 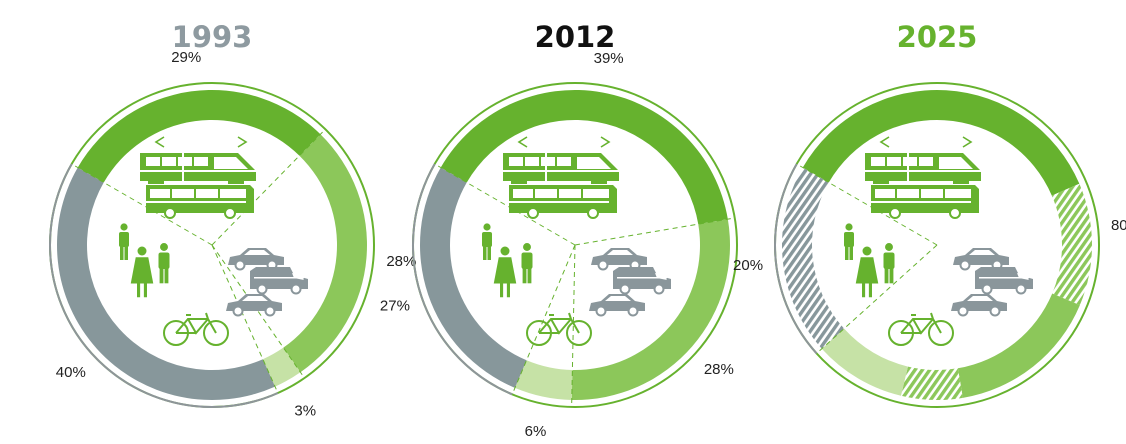 I want to click on pct-label-2012-walking: 28%, so click(x=719, y=369).